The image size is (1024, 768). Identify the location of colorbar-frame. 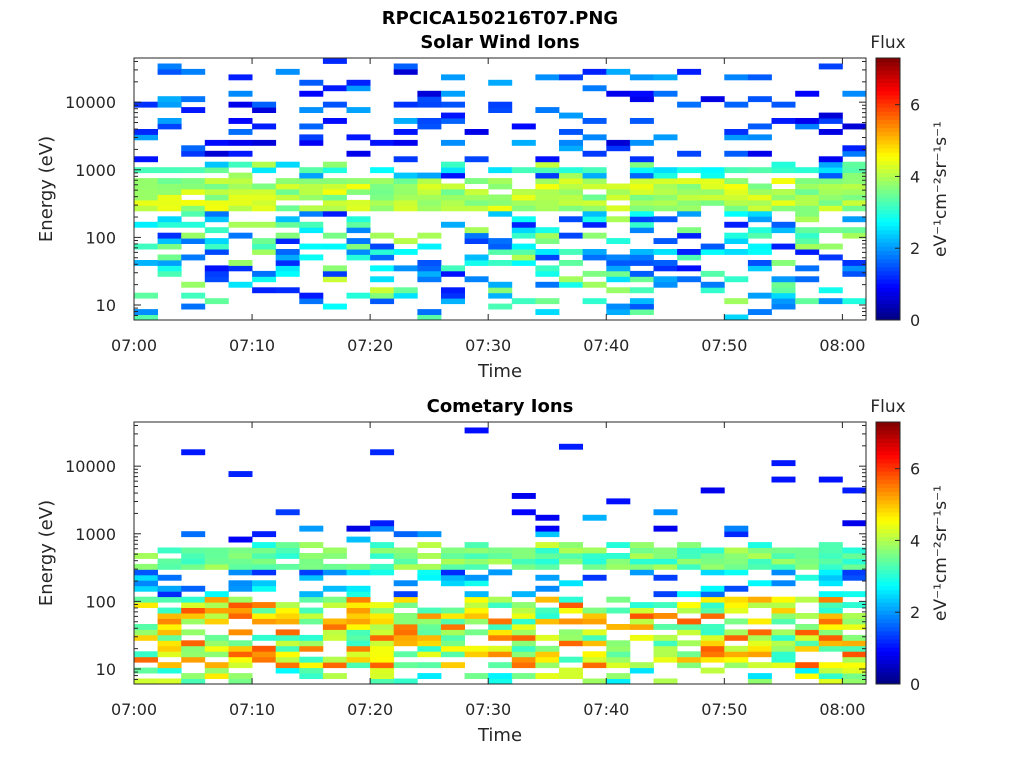
(888, 189).